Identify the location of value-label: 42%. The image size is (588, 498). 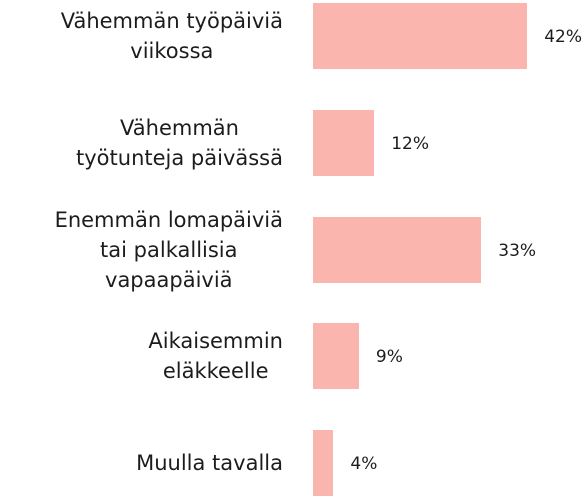
(563, 37).